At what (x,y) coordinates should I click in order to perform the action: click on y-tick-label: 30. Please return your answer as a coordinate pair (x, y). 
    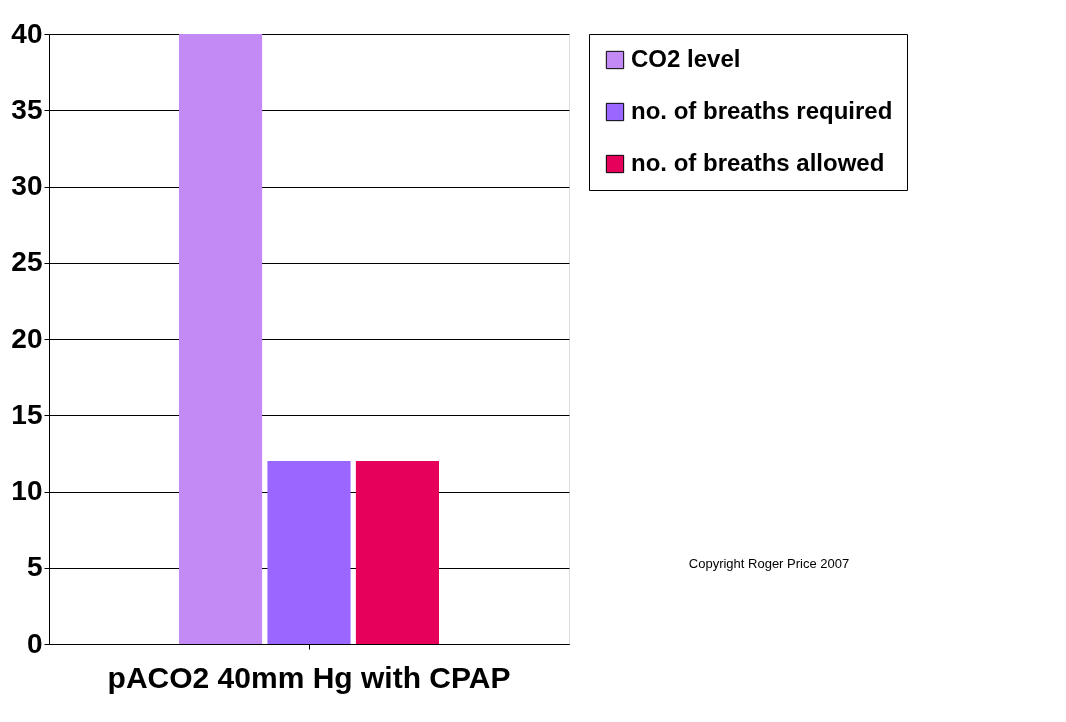
    Looking at the image, I should click on (27, 185).